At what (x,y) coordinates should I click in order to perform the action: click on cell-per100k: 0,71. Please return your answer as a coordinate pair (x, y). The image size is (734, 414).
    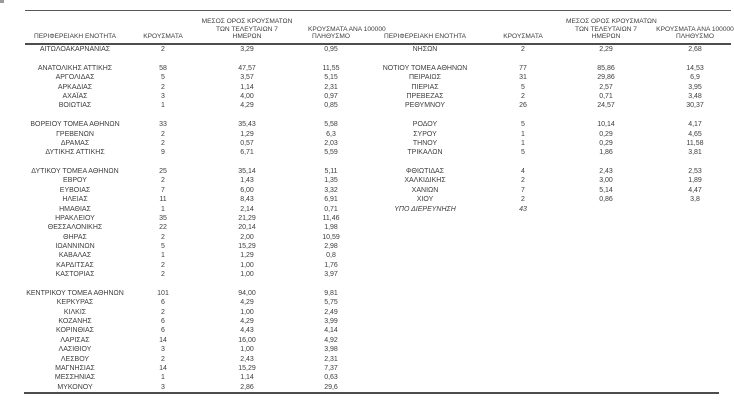
    Looking at the image, I should click on (331, 209).